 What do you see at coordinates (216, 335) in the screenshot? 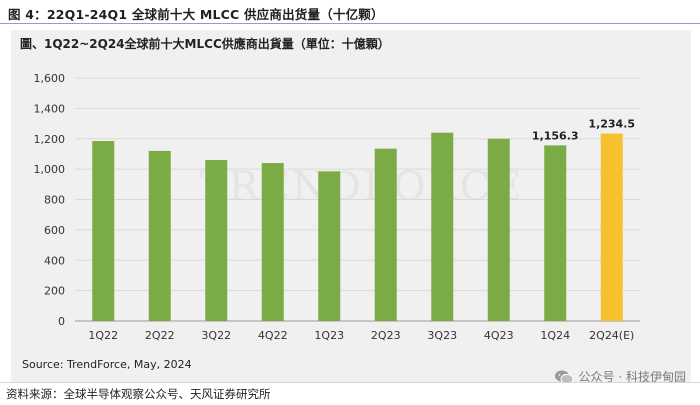
I see `x-tick-label: 3Q22` at bounding box center [216, 335].